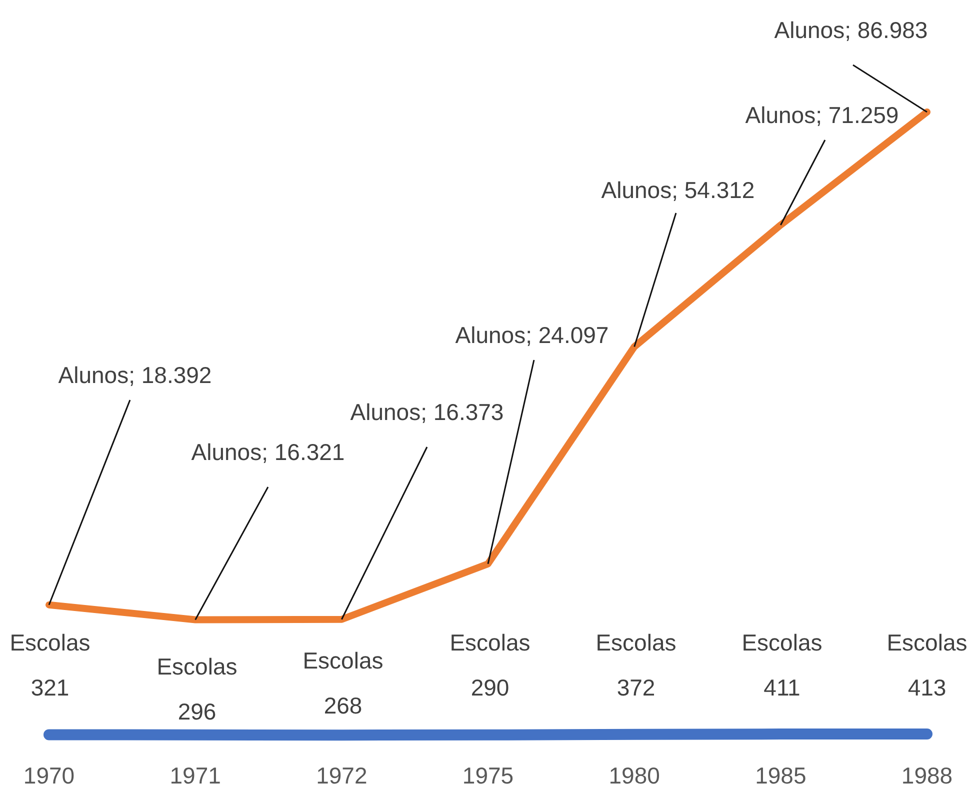  I want to click on x-tick-label: 1975, so click(488, 775).